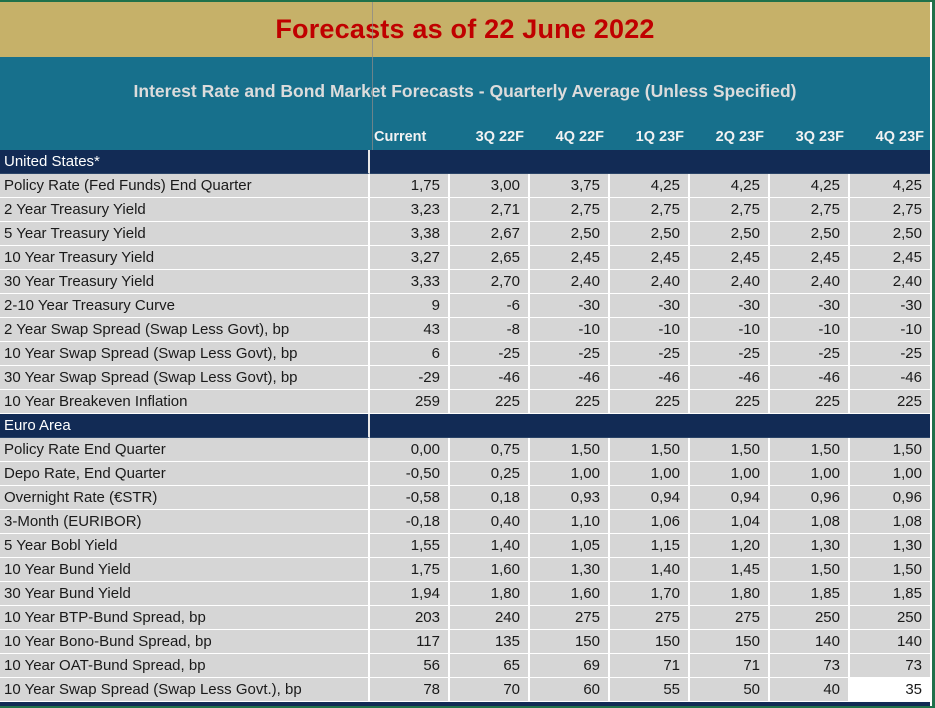 This screenshot has width=935, height=708. What do you see at coordinates (730, 546) in the screenshot?
I see `value-cell: 1,20` at bounding box center [730, 546].